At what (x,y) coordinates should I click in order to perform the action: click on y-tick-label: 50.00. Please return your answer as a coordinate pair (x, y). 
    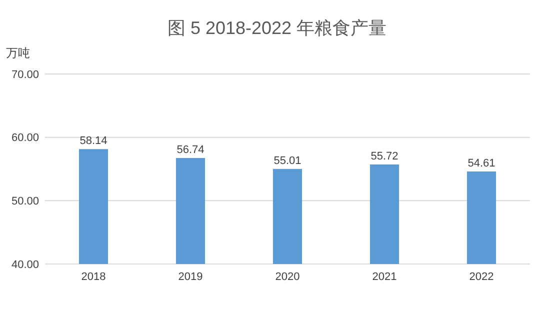
    Looking at the image, I should click on (25, 202).